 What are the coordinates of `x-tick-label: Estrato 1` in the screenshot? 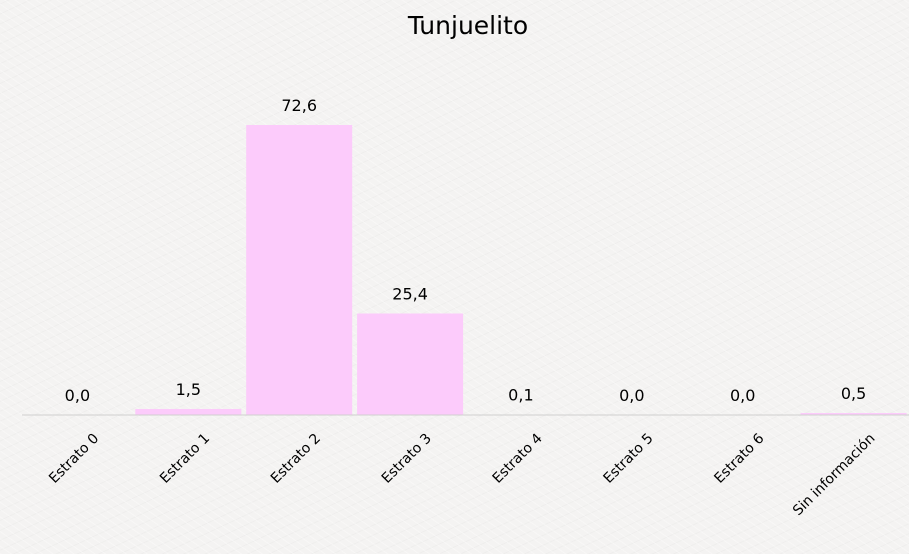 It's located at (185, 459).